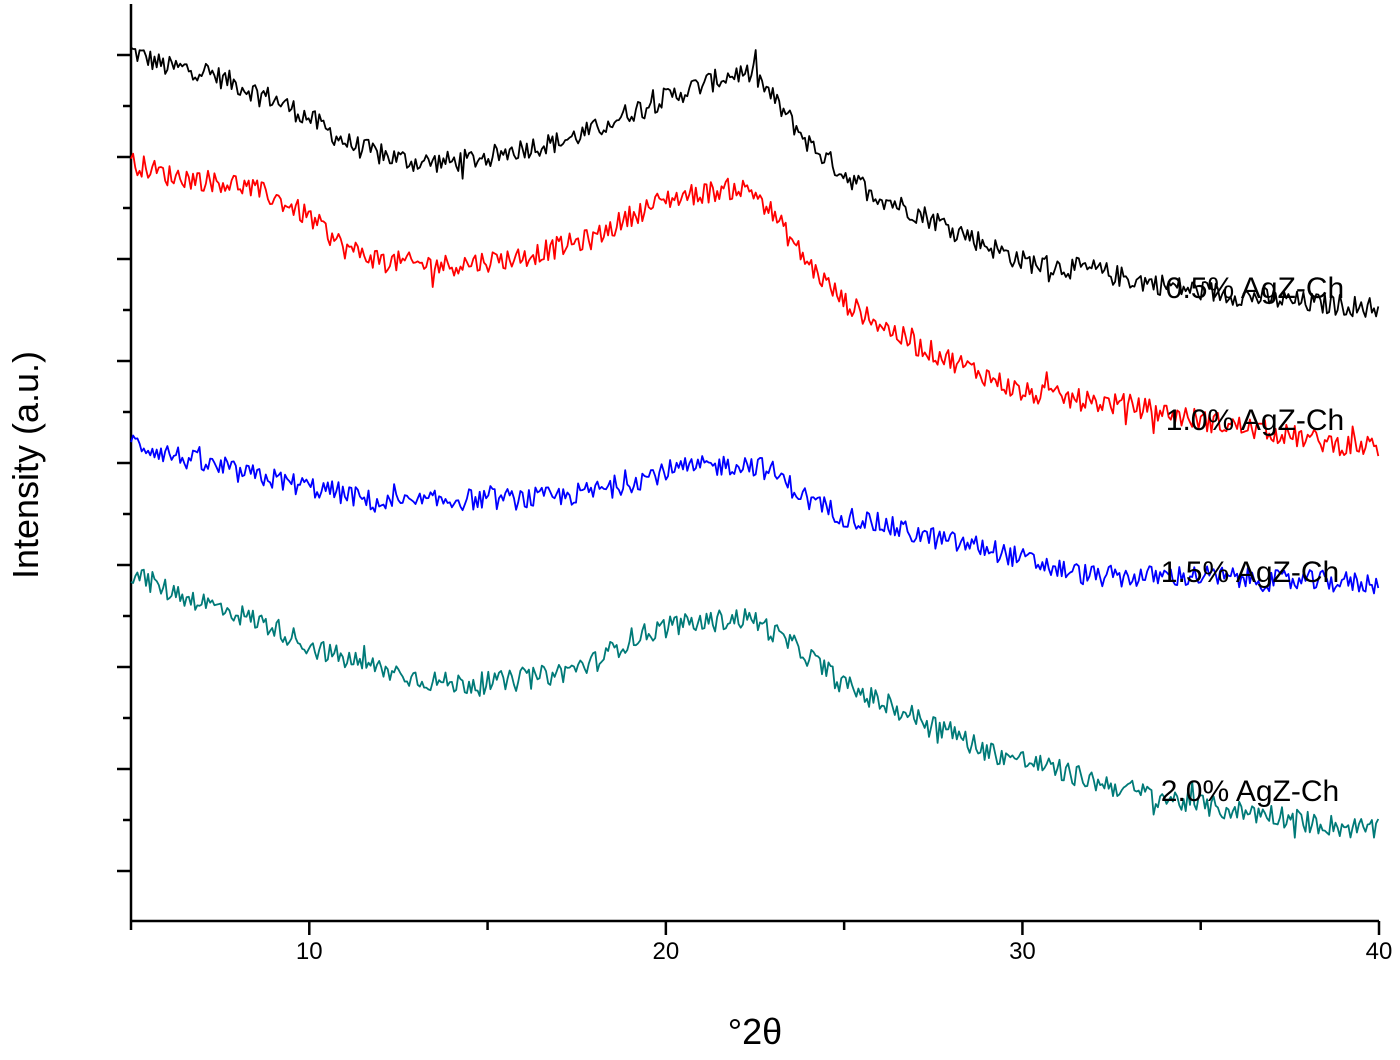 The height and width of the screenshot is (1060, 1400). I want to click on x-tick-label: 20, so click(666, 951).